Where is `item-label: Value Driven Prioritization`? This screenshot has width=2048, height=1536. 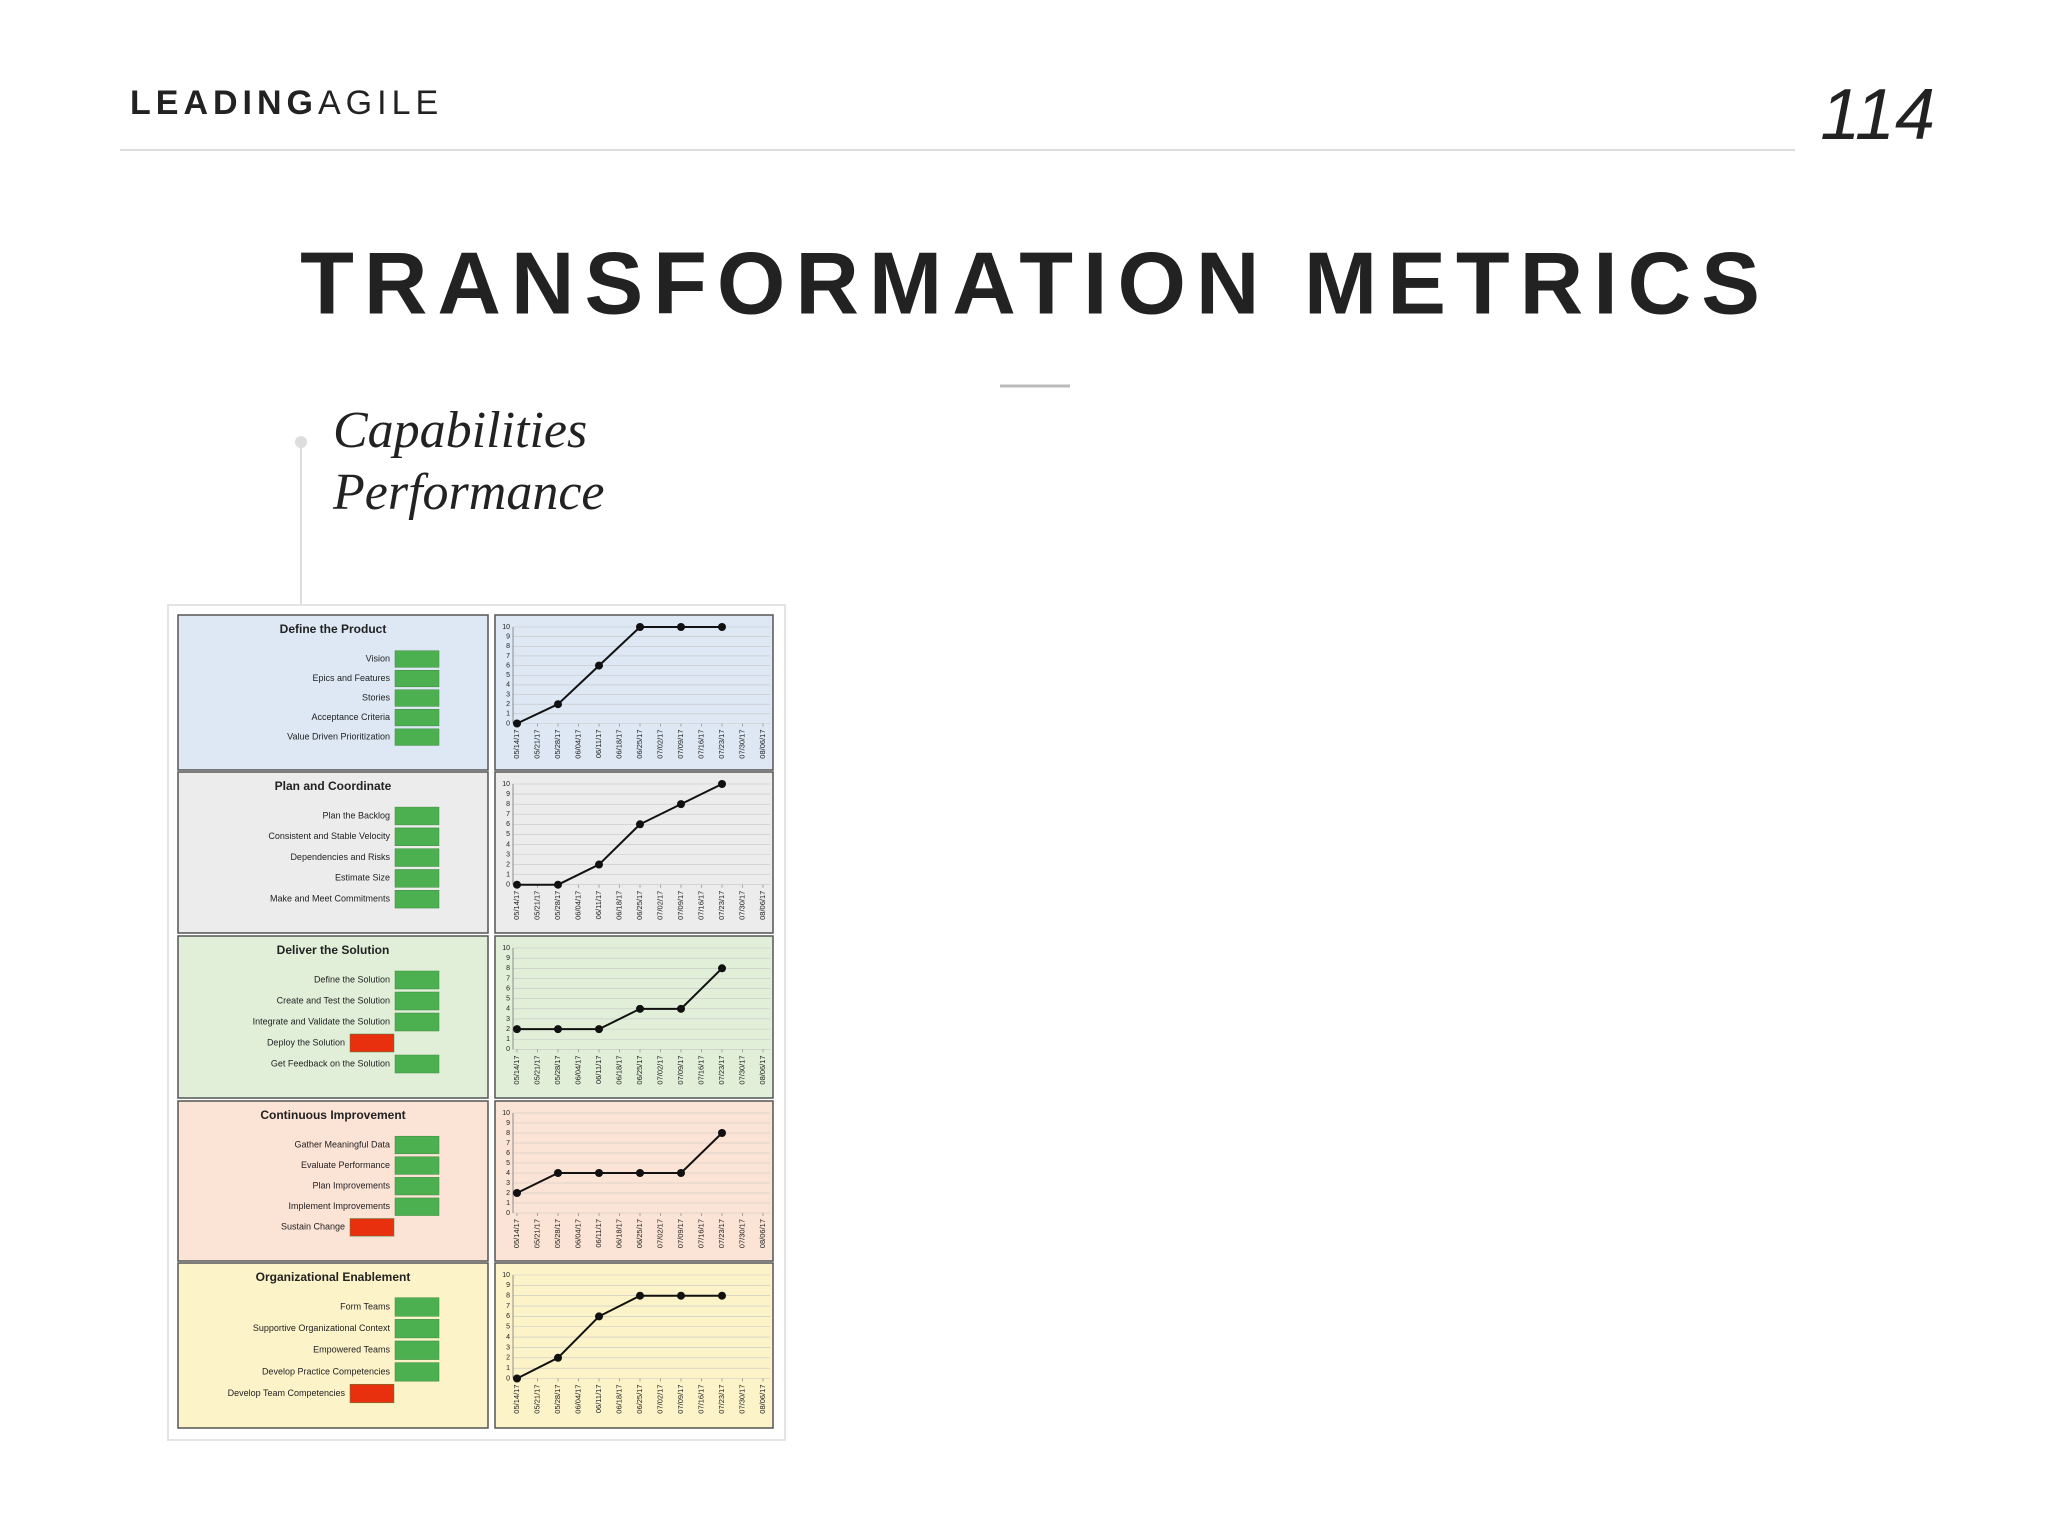
item-label: Value Driven Prioritization is located at coordinates (338, 736).